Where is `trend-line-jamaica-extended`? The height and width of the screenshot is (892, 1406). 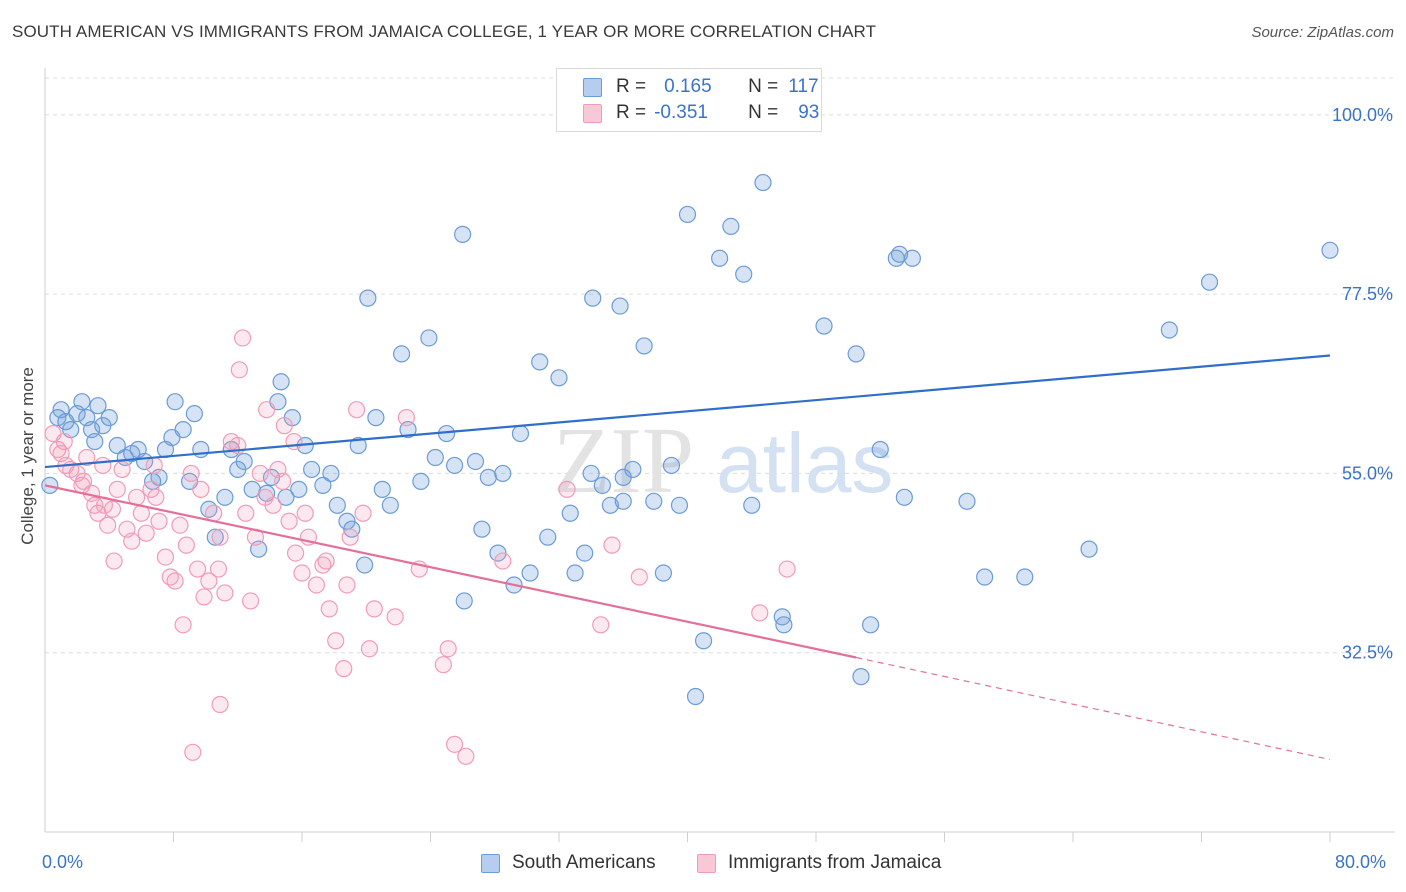 trend-line-jamaica-extended is located at coordinates (1093, 708).